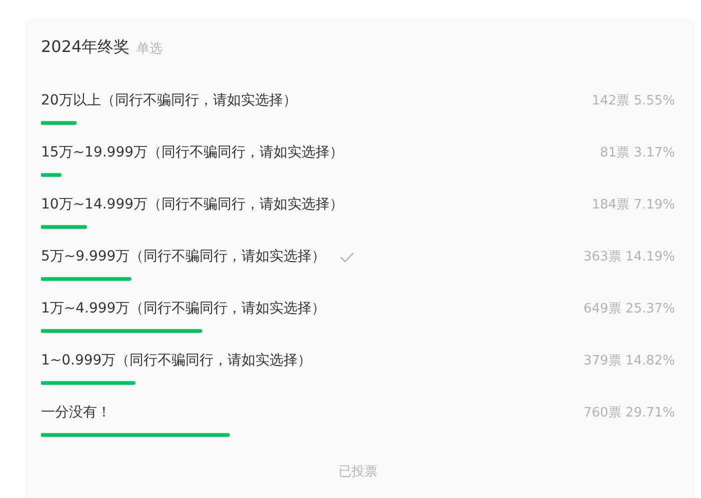 This screenshot has height=498, width=701. Describe the element at coordinates (633, 204) in the screenshot. I see `data-label: 184票 7.19%` at that location.